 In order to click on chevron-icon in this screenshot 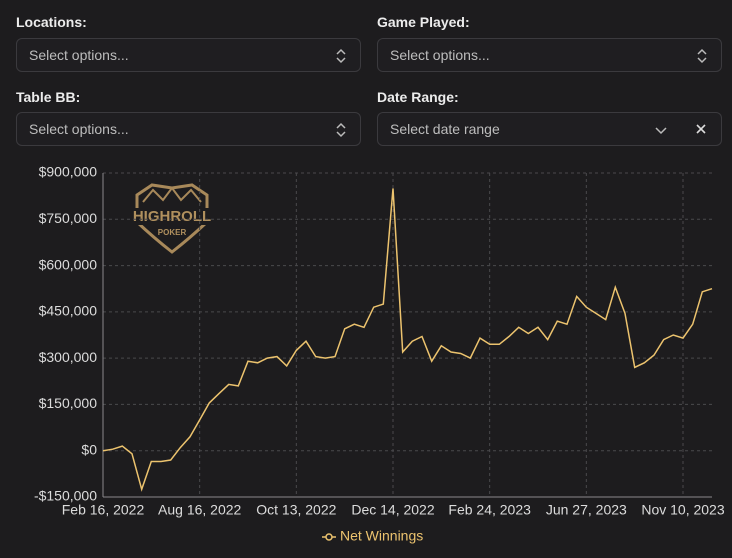, I will do `click(661, 131)`.